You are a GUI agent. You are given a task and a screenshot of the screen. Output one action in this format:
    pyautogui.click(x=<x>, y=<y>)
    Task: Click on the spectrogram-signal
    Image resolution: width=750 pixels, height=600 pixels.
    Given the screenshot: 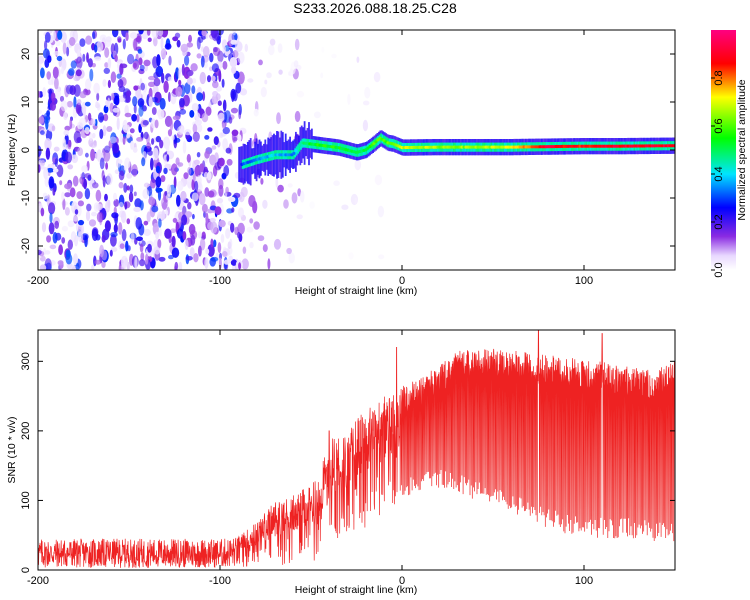 What is the action you would take?
    pyautogui.click(x=456, y=153)
    